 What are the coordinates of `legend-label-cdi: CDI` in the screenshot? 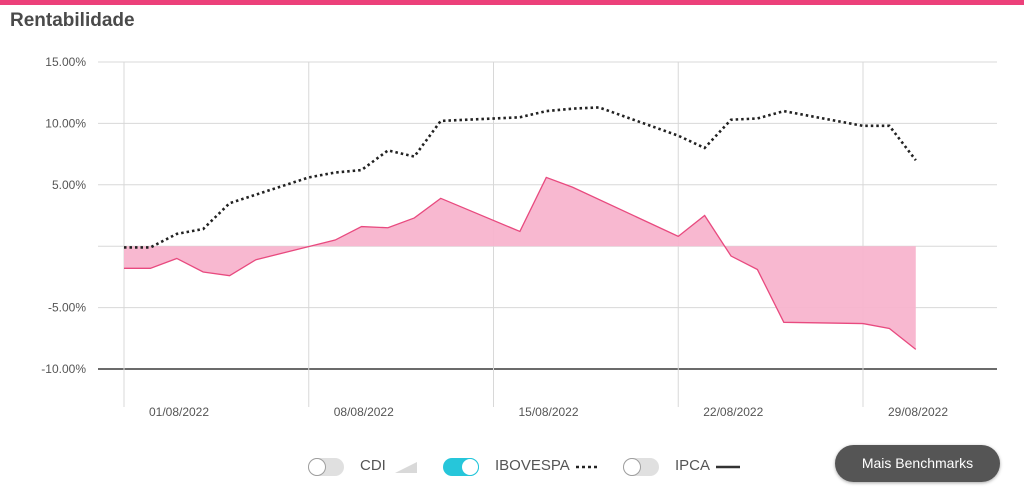 It's located at (373, 465).